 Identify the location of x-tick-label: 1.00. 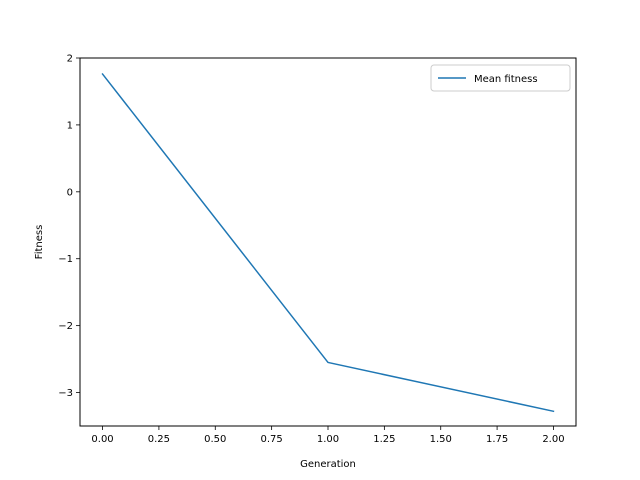
(328, 439).